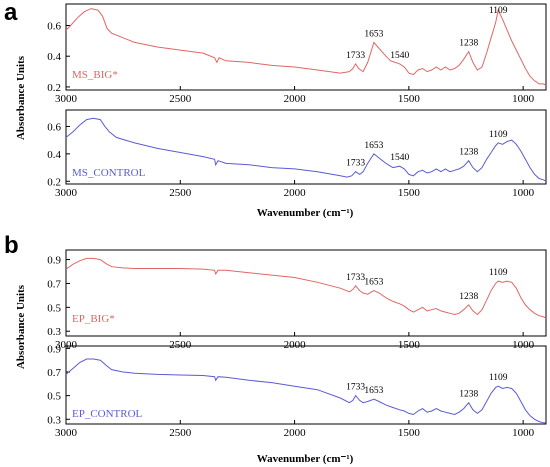  Describe the element at coordinates (305, 459) in the screenshot. I see `panel-b-xlabel: Wavenumber (cm⁻¹)` at that location.